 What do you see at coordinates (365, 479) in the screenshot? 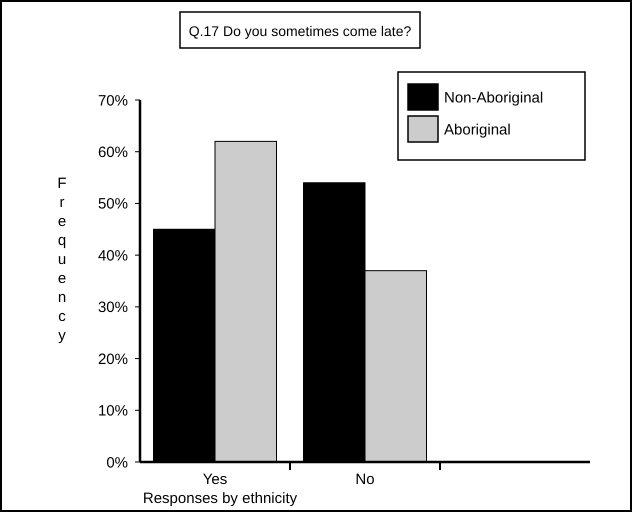
I see `x-tick-label: No` at bounding box center [365, 479].